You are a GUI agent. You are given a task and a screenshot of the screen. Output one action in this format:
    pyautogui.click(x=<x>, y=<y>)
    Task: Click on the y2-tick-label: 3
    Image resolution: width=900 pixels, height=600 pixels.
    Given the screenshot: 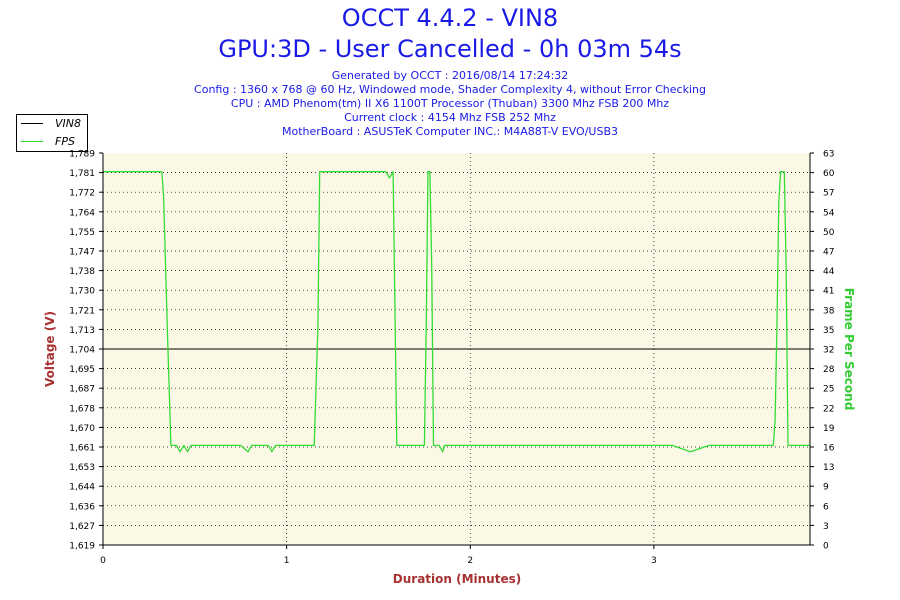 What is the action you would take?
    pyautogui.click(x=826, y=527)
    